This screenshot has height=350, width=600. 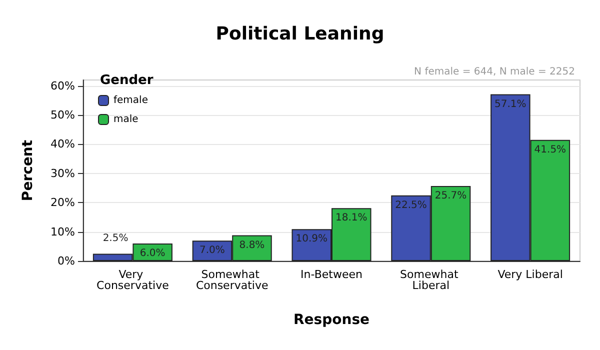 What do you see at coordinates (411, 205) in the screenshot?
I see `data-label: 22.5%` at bounding box center [411, 205].